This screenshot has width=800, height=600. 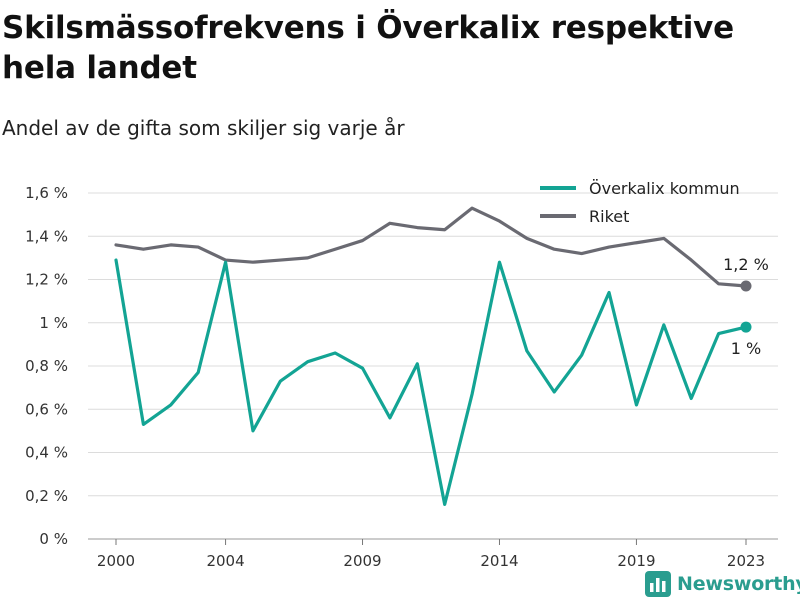 I want to click on y-tick-label: 1,4 %, so click(x=46, y=236).